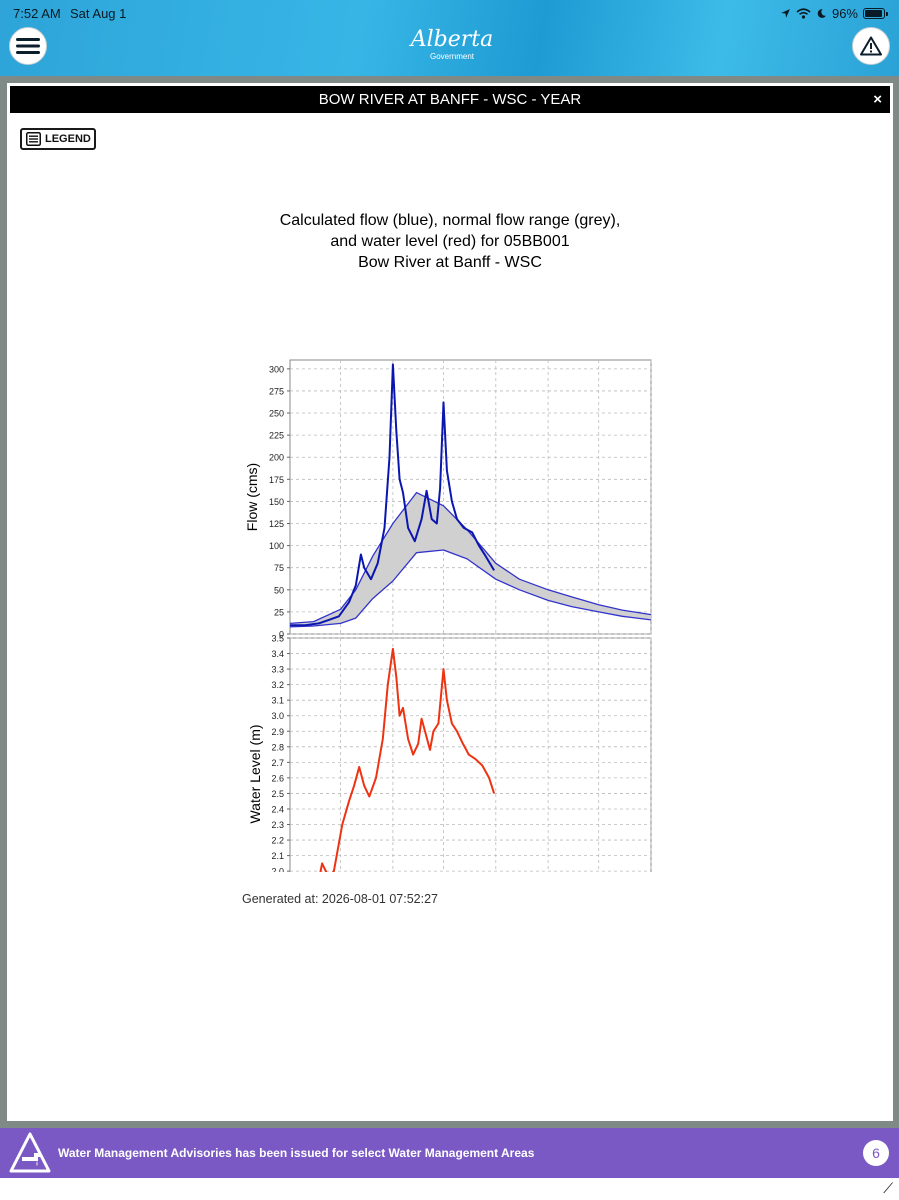 The width and height of the screenshot is (899, 1200). I want to click on status-icons: 96%, so click(834, 13).